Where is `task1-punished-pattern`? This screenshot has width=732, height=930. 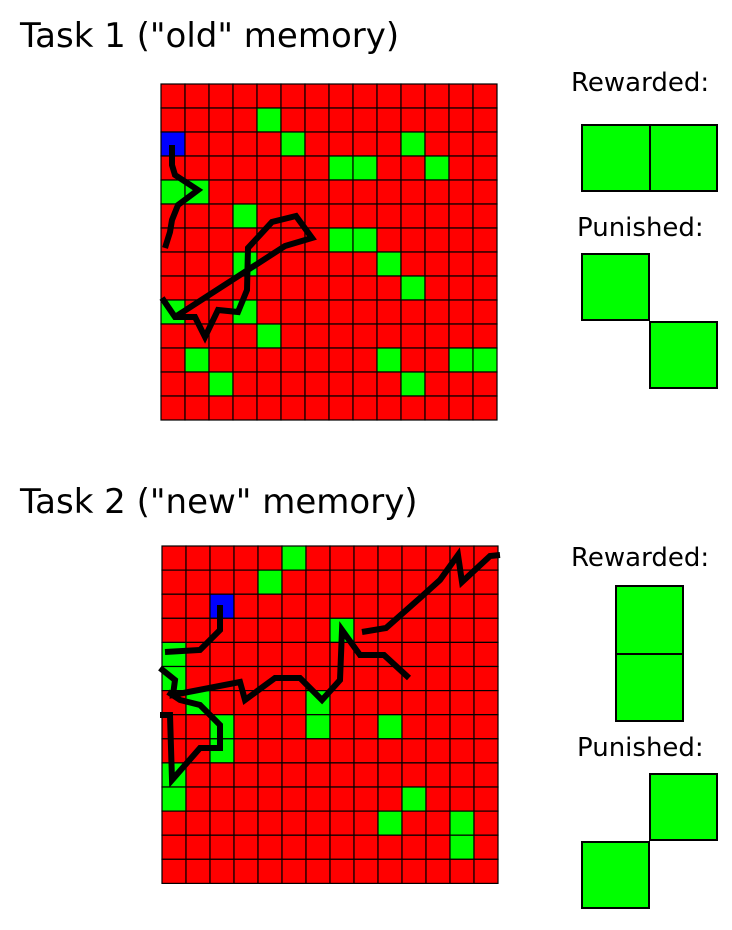 task1-punished-pattern is located at coordinates (649, 321).